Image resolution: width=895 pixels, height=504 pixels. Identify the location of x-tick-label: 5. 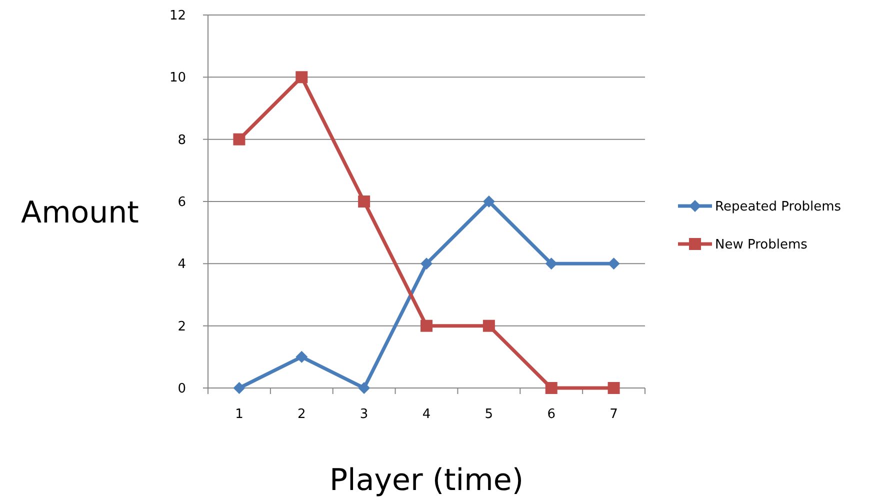
(489, 414).